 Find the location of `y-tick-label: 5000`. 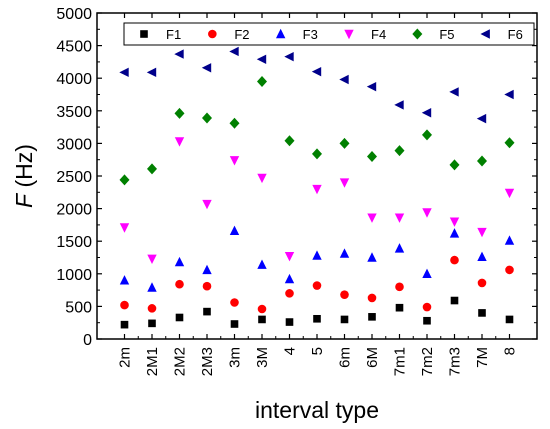

y-tick-label: 5000 is located at coordinates (74, 14).